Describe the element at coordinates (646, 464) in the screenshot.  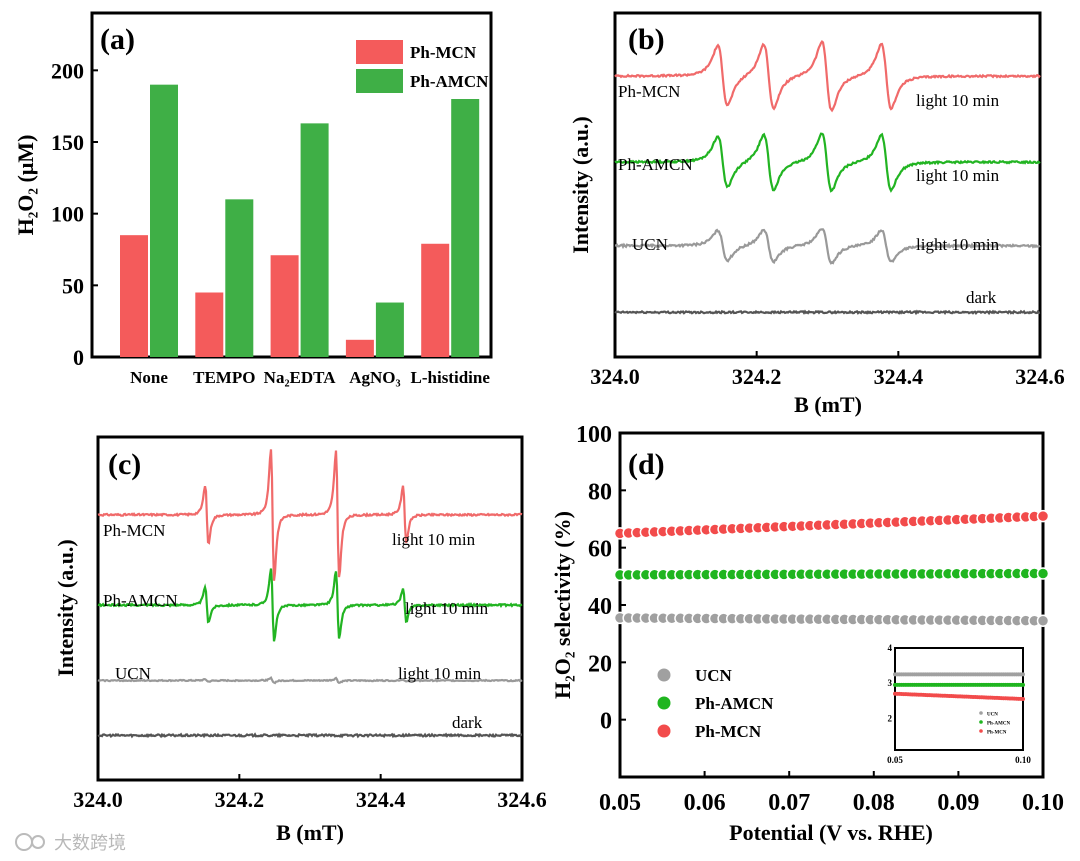
I see `panel-d-label: (d)` at that location.